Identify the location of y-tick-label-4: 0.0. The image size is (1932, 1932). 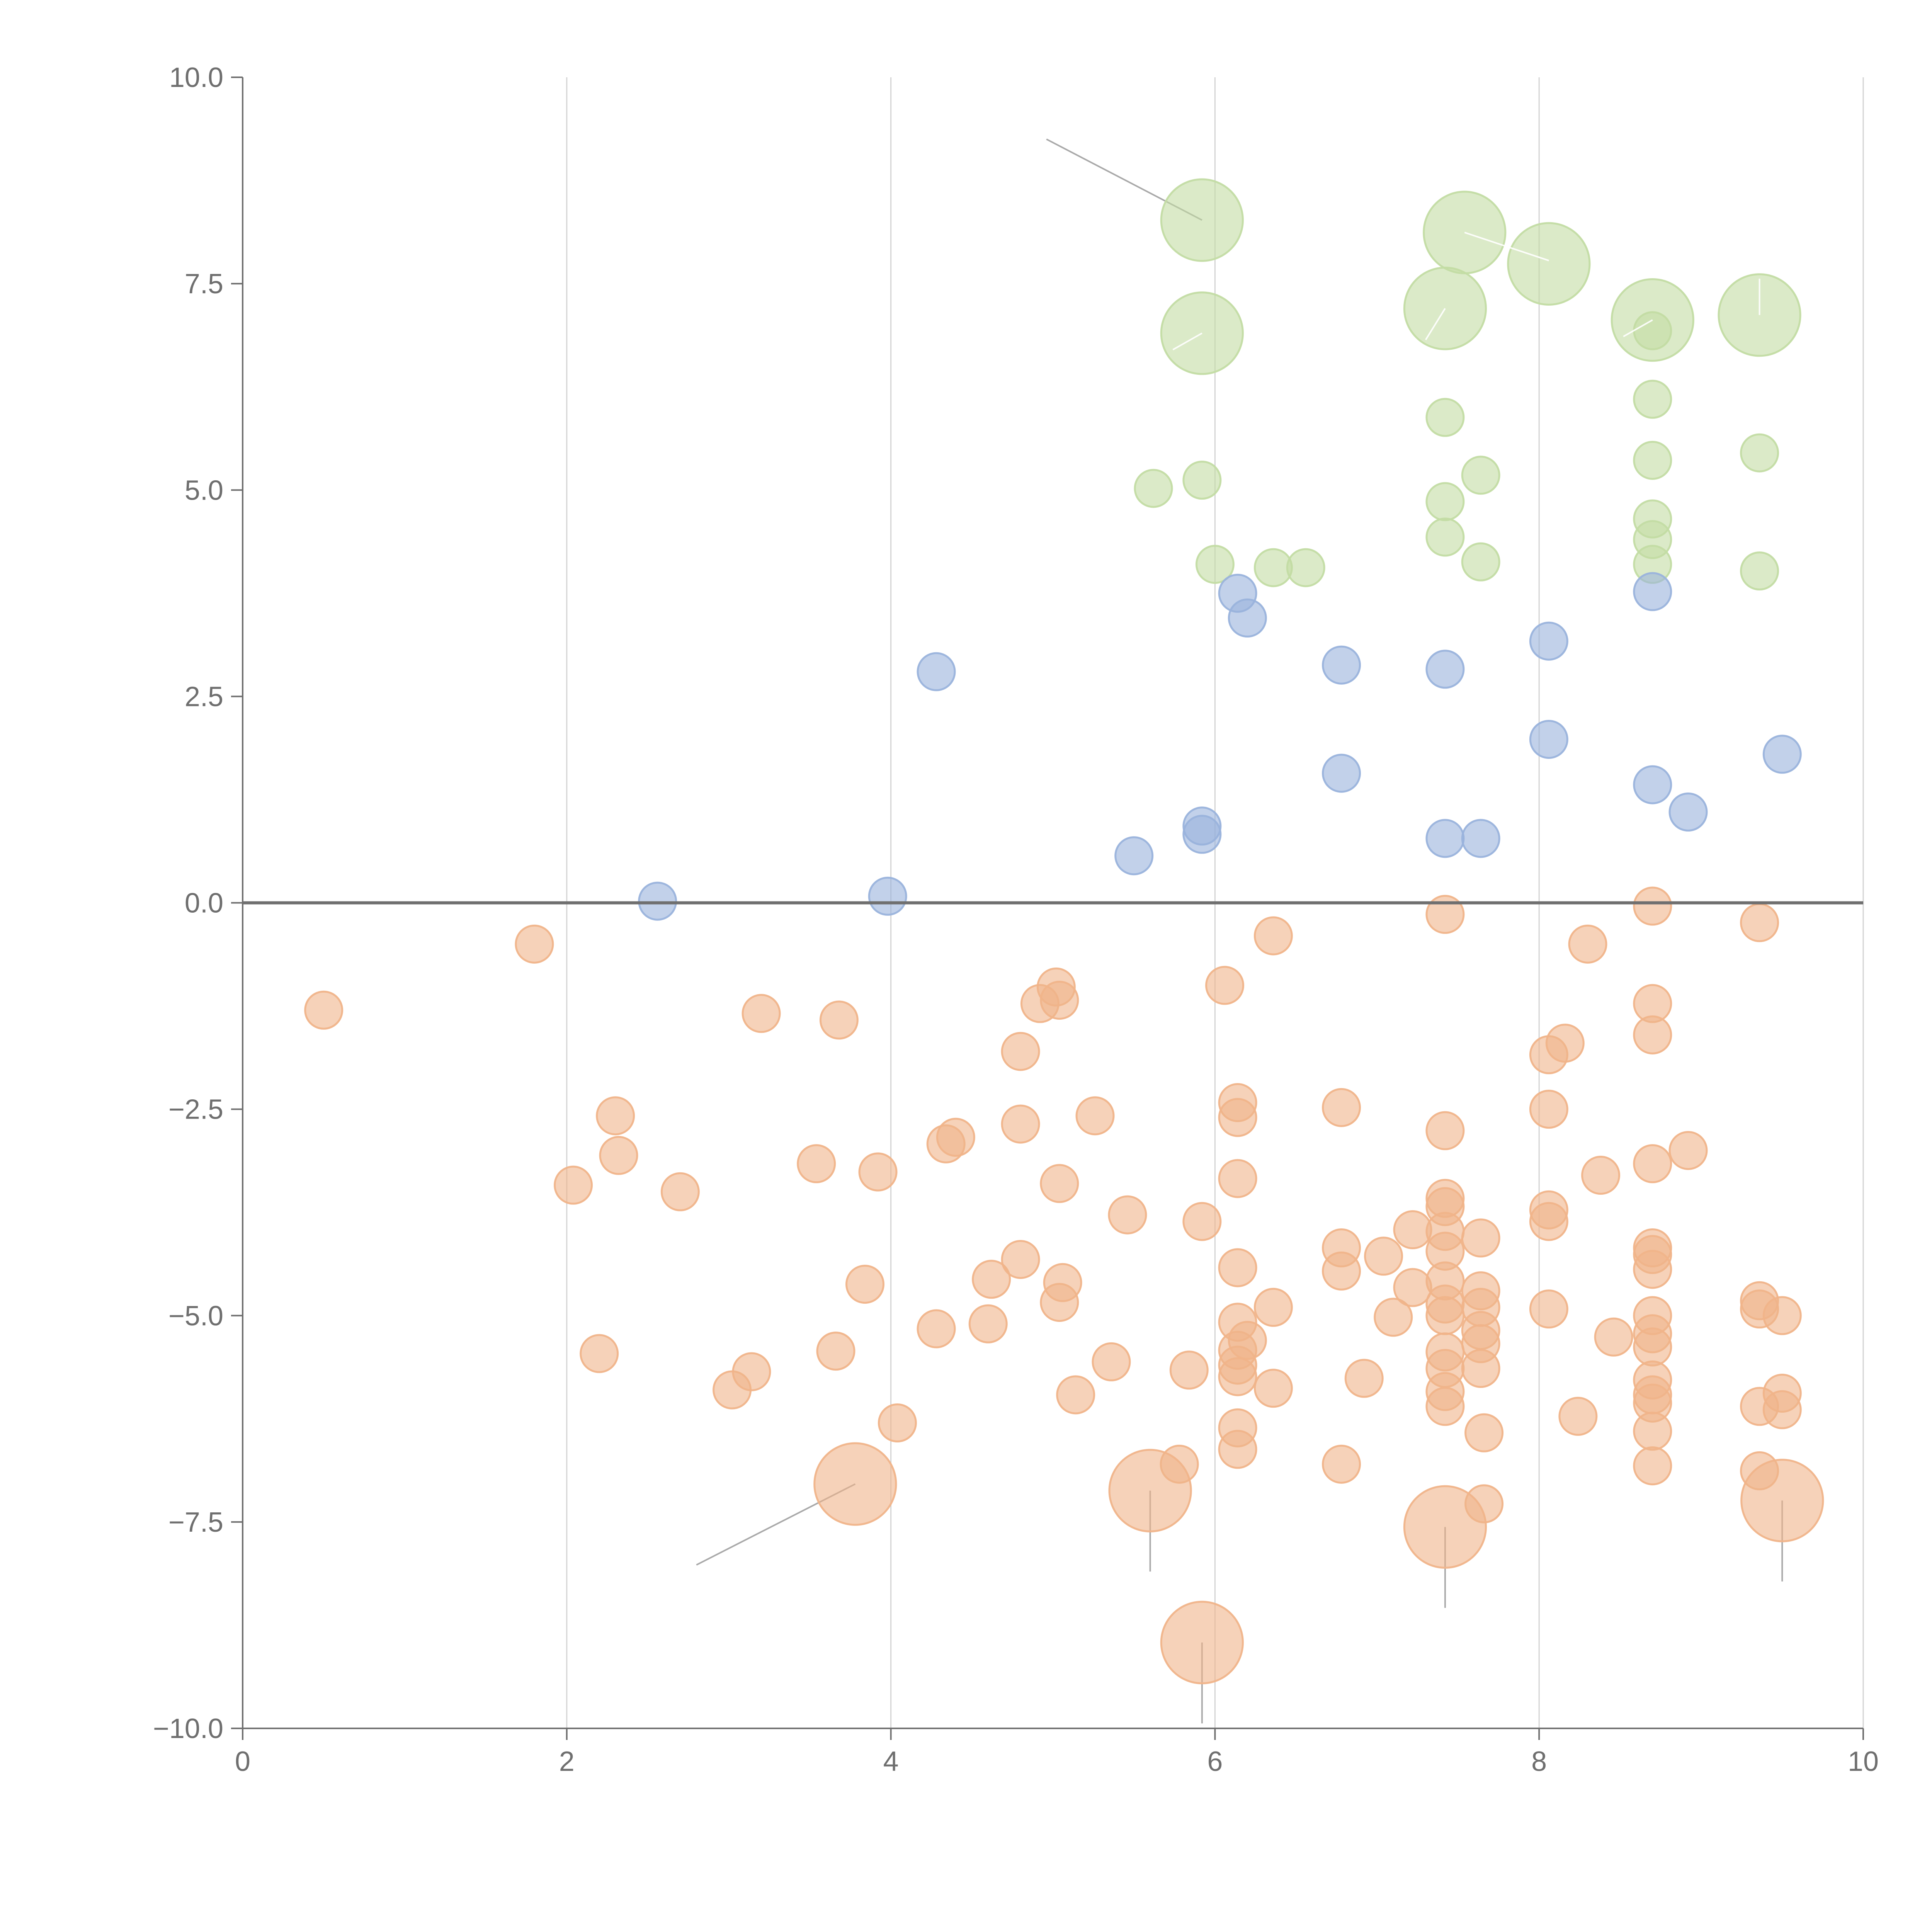
(204, 904).